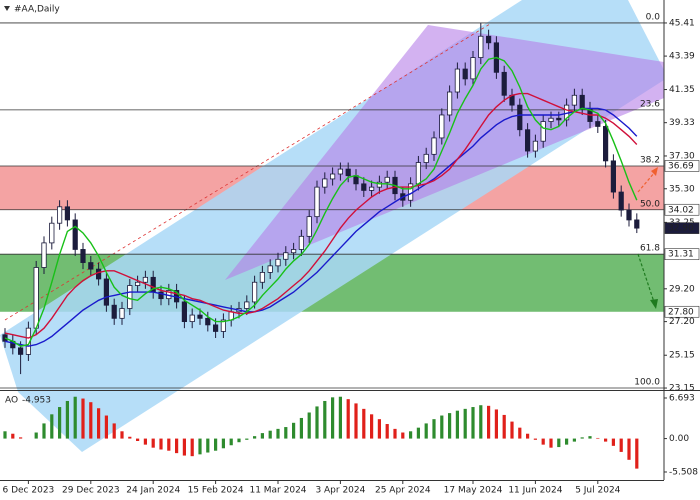 This screenshot has width=700, height=500. What do you see at coordinates (682, 90) in the screenshot?
I see `y-tick-label: 41.35` at bounding box center [682, 90].